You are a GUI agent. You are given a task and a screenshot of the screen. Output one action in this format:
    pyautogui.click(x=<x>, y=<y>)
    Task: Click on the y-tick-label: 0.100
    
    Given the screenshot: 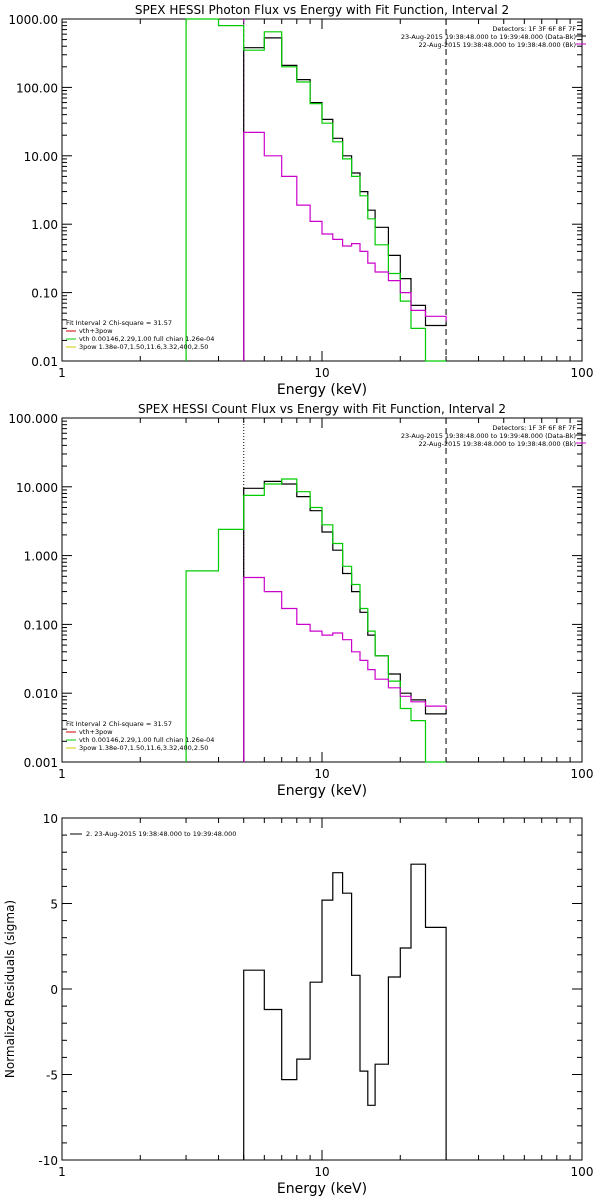 What is the action you would take?
    pyautogui.click(x=41, y=625)
    